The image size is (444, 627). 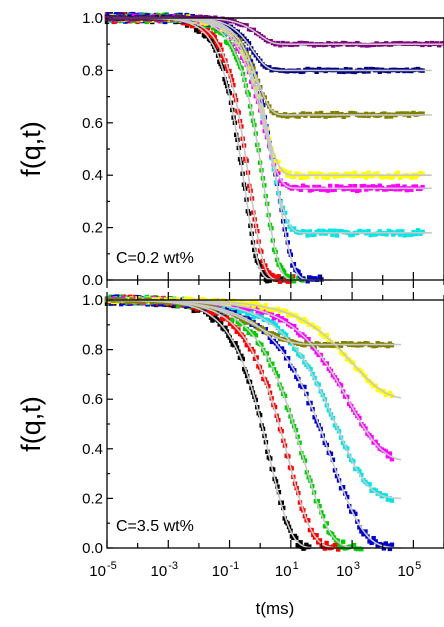 What do you see at coordinates (97, 424) in the screenshot?
I see `bottom-y-ticks: 0.0 0.2 0.4 0.6 0.8 1.0` at bounding box center [97, 424].